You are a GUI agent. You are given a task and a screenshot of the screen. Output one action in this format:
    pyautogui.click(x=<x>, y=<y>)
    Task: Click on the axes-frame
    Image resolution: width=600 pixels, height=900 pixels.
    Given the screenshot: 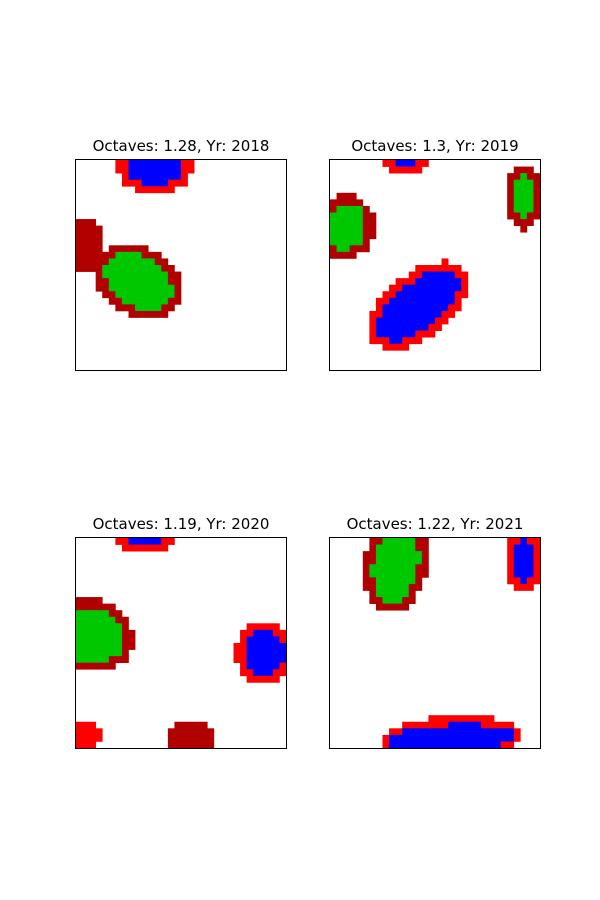 What is the action you would take?
    pyautogui.click(x=181, y=643)
    